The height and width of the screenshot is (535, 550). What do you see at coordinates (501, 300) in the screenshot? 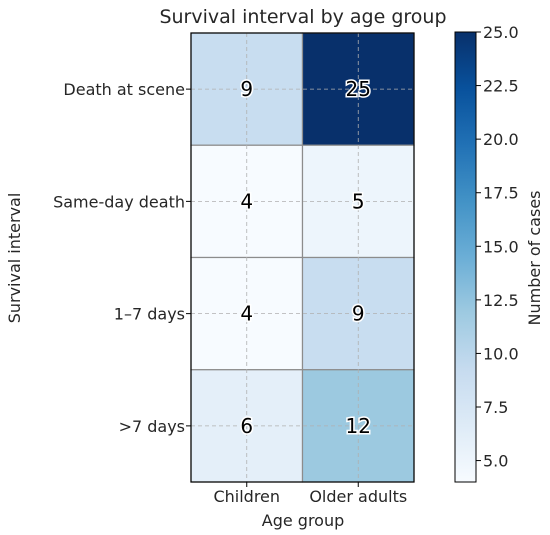
I see `colorbar-tick-label: 12.5` at bounding box center [501, 300].